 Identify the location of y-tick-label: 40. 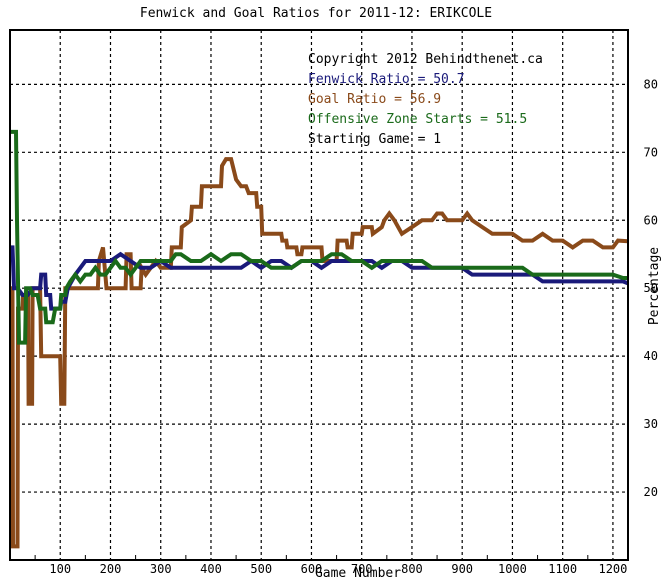
(651, 356).